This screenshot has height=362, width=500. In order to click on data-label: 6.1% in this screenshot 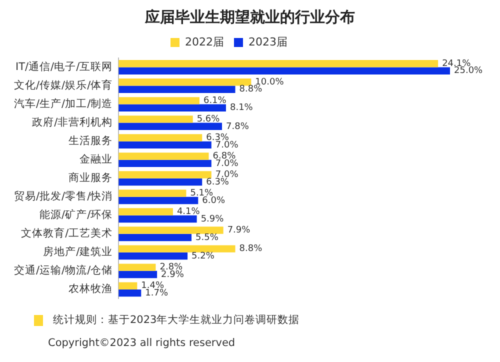, I will do `click(215, 101)`.